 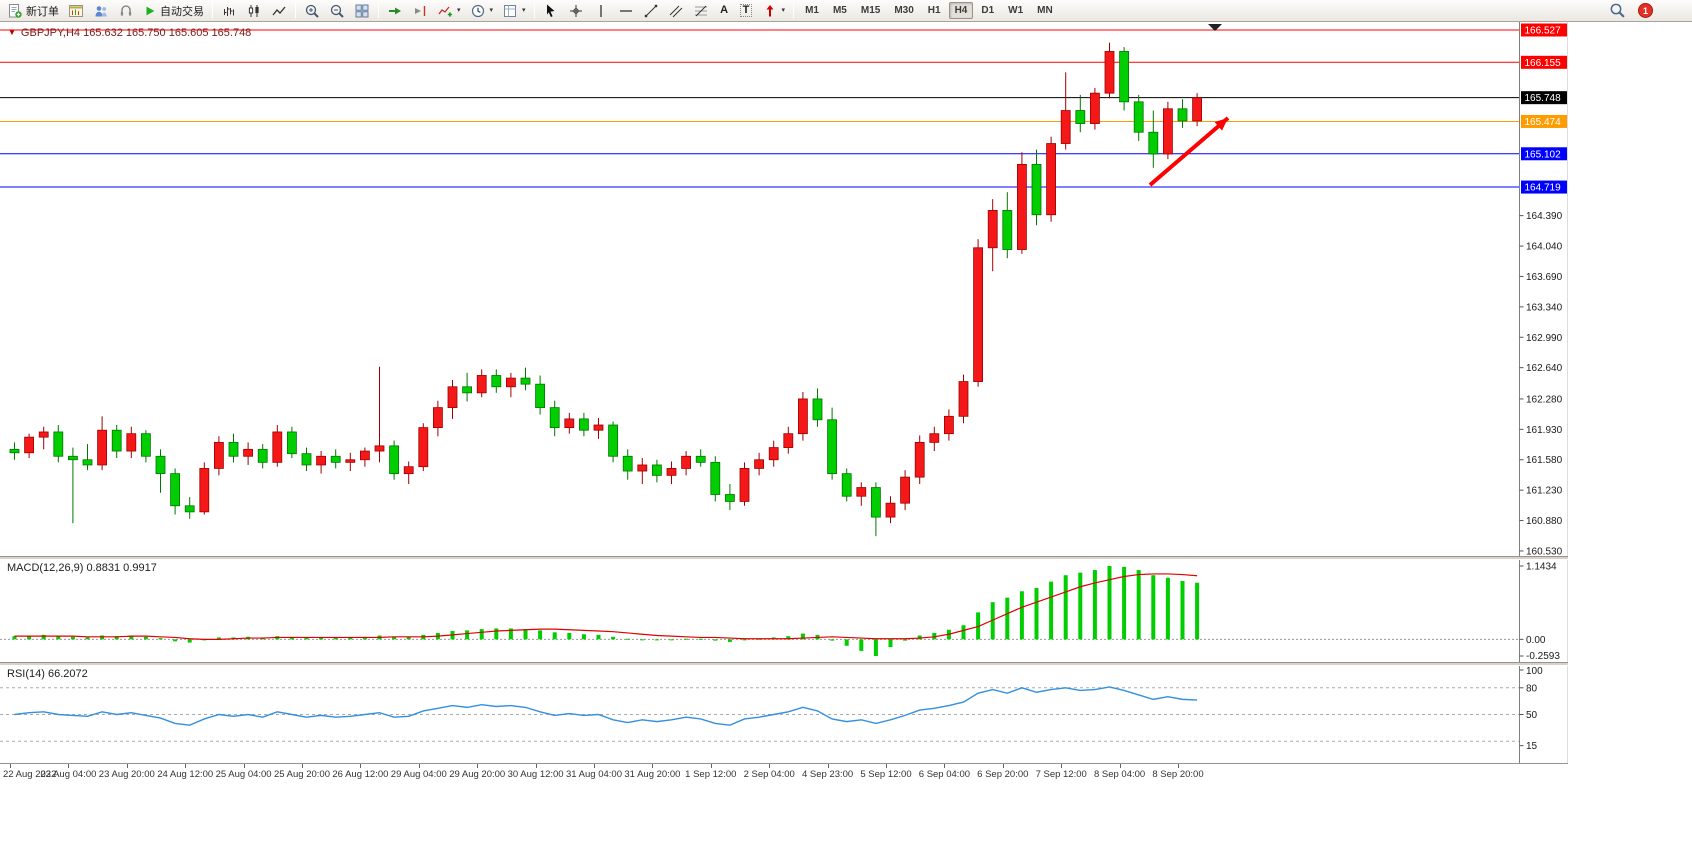 I want to click on fibonacci-tool-button, so click(x=701, y=11).